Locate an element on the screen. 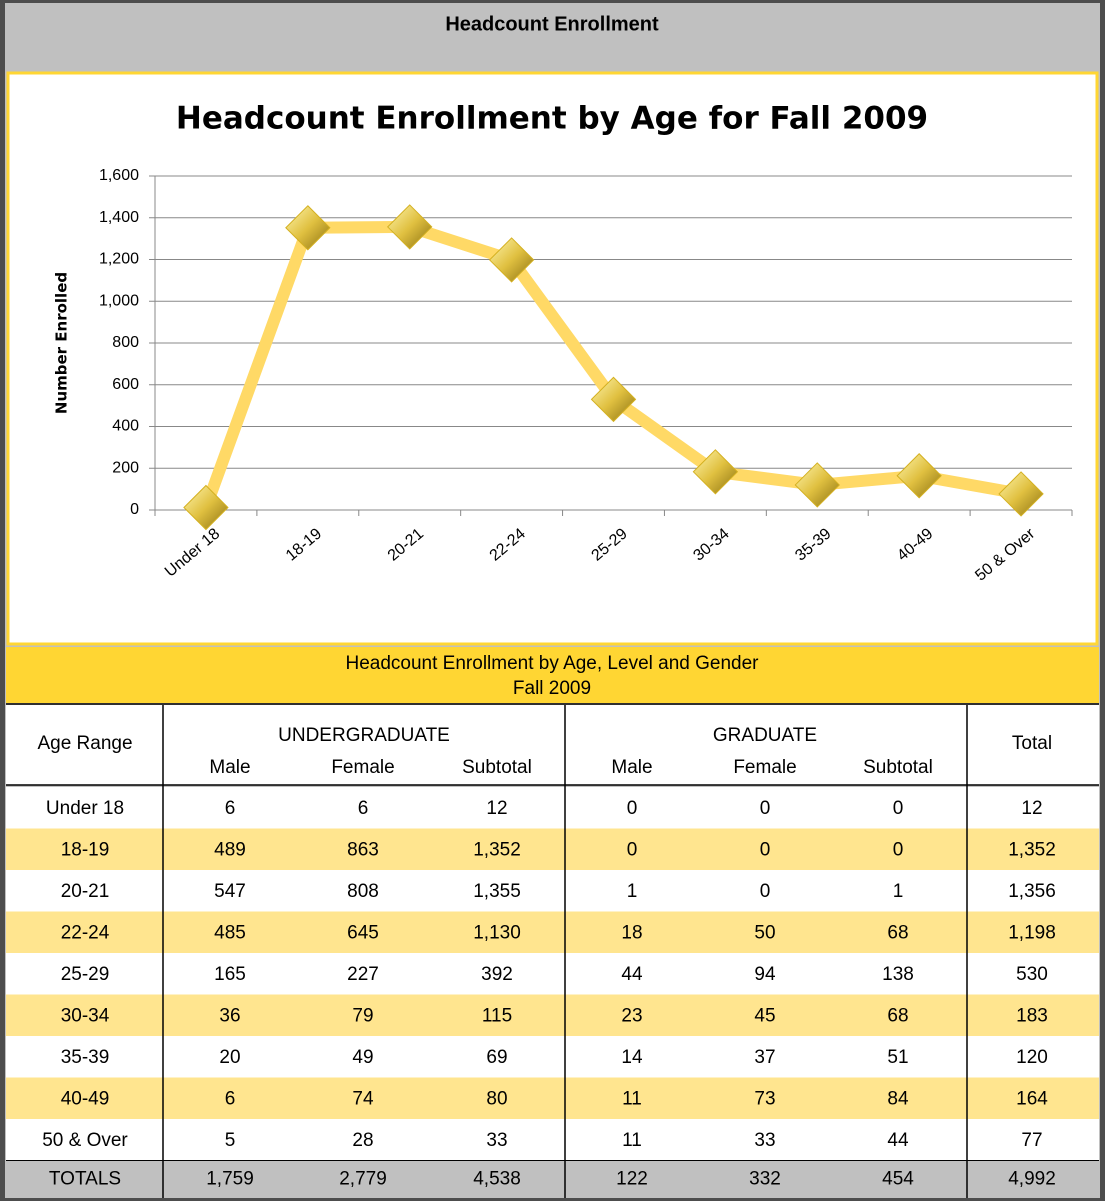 This screenshot has width=1105, height=1201. cell: 1,356 is located at coordinates (1032, 891).